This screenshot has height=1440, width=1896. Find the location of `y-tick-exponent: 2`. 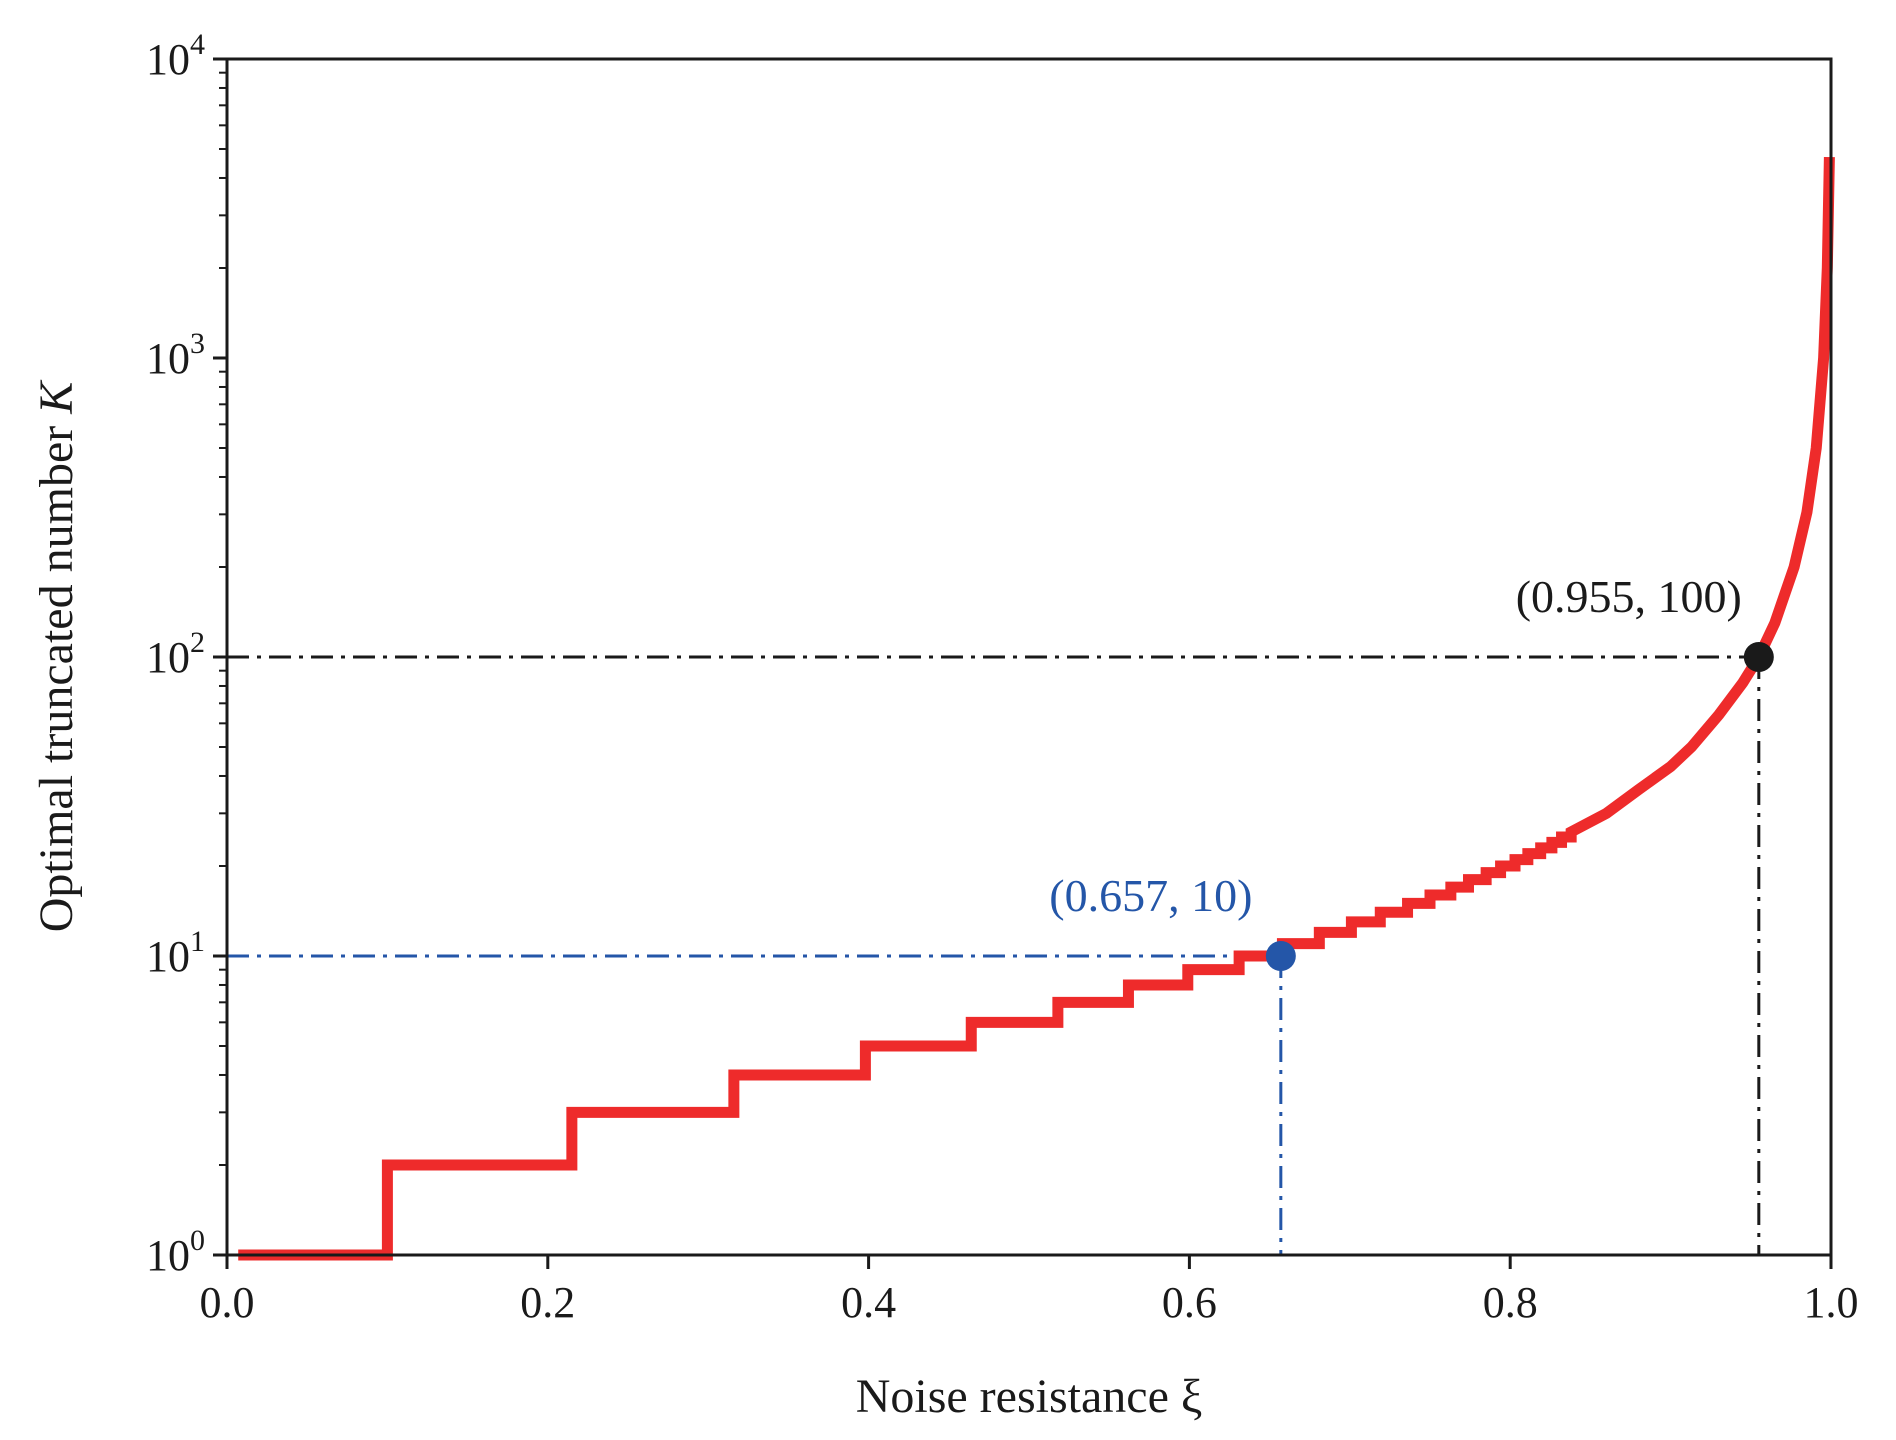

y-tick-exponent: 2 is located at coordinates (197, 642).